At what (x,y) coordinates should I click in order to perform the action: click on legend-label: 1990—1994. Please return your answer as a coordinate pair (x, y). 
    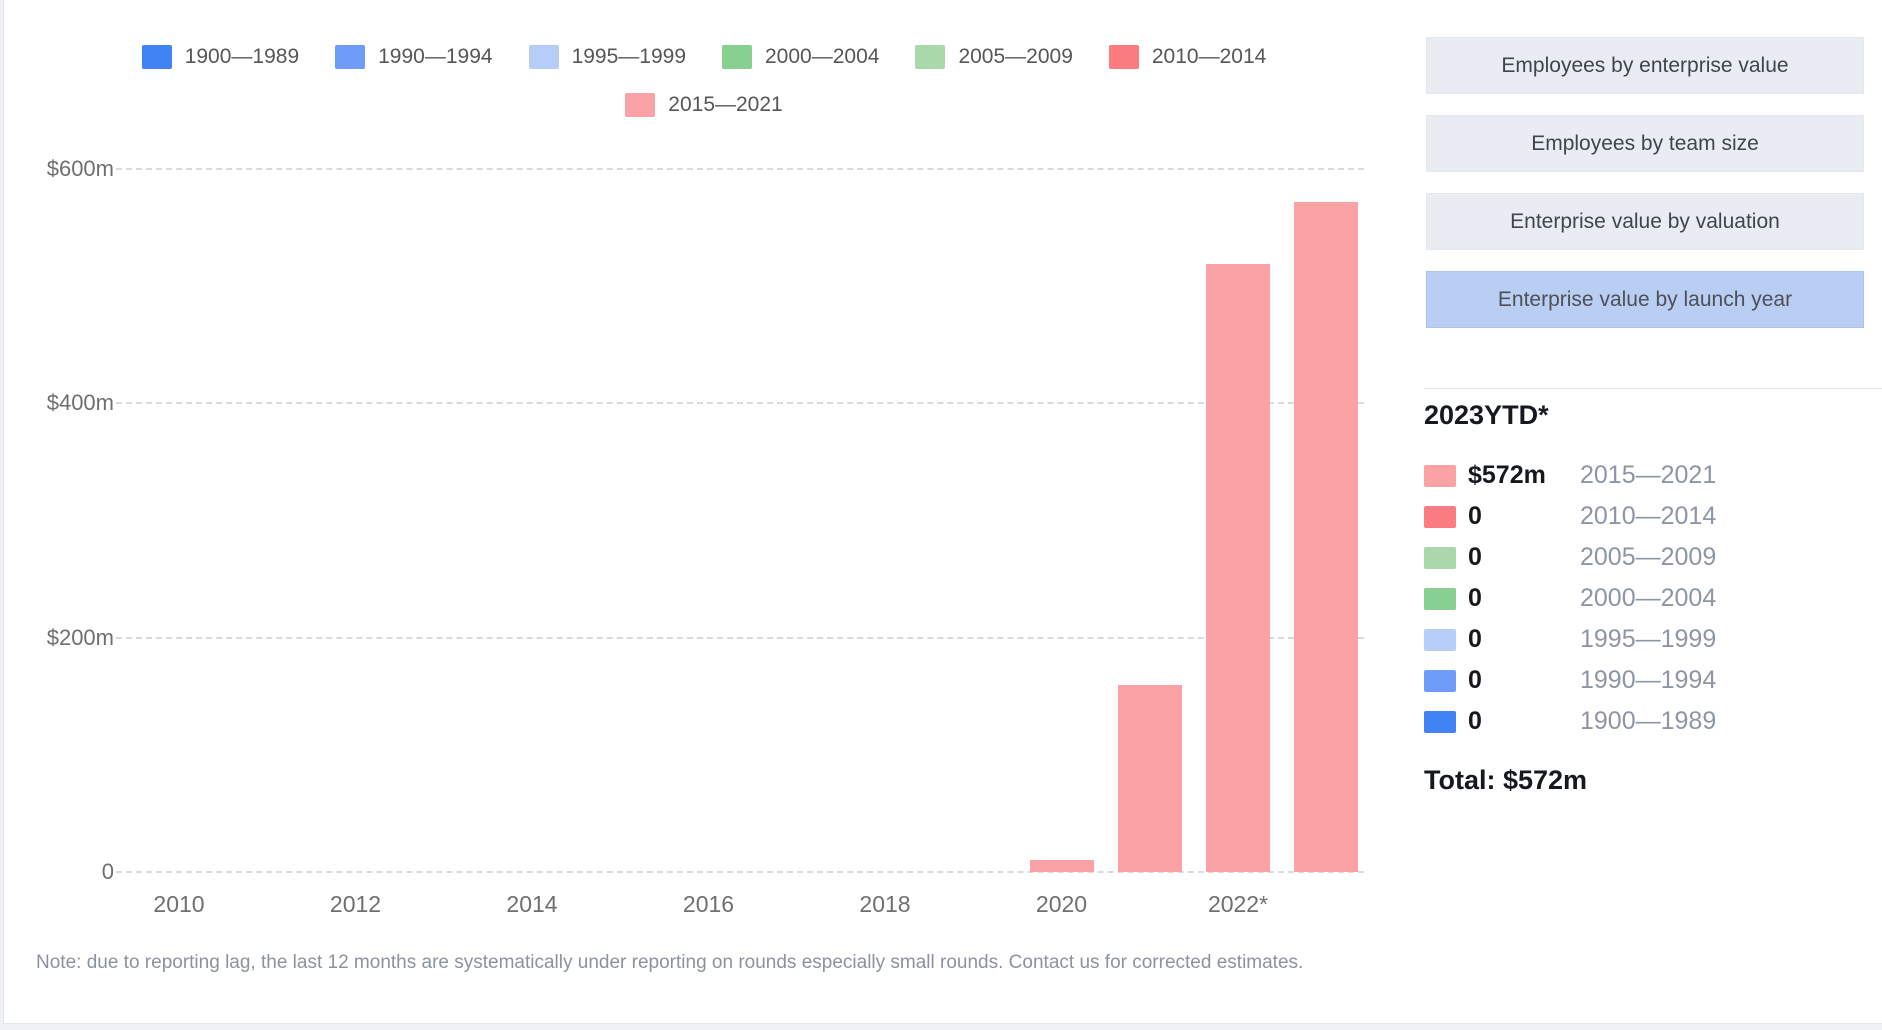
    Looking at the image, I should click on (435, 56).